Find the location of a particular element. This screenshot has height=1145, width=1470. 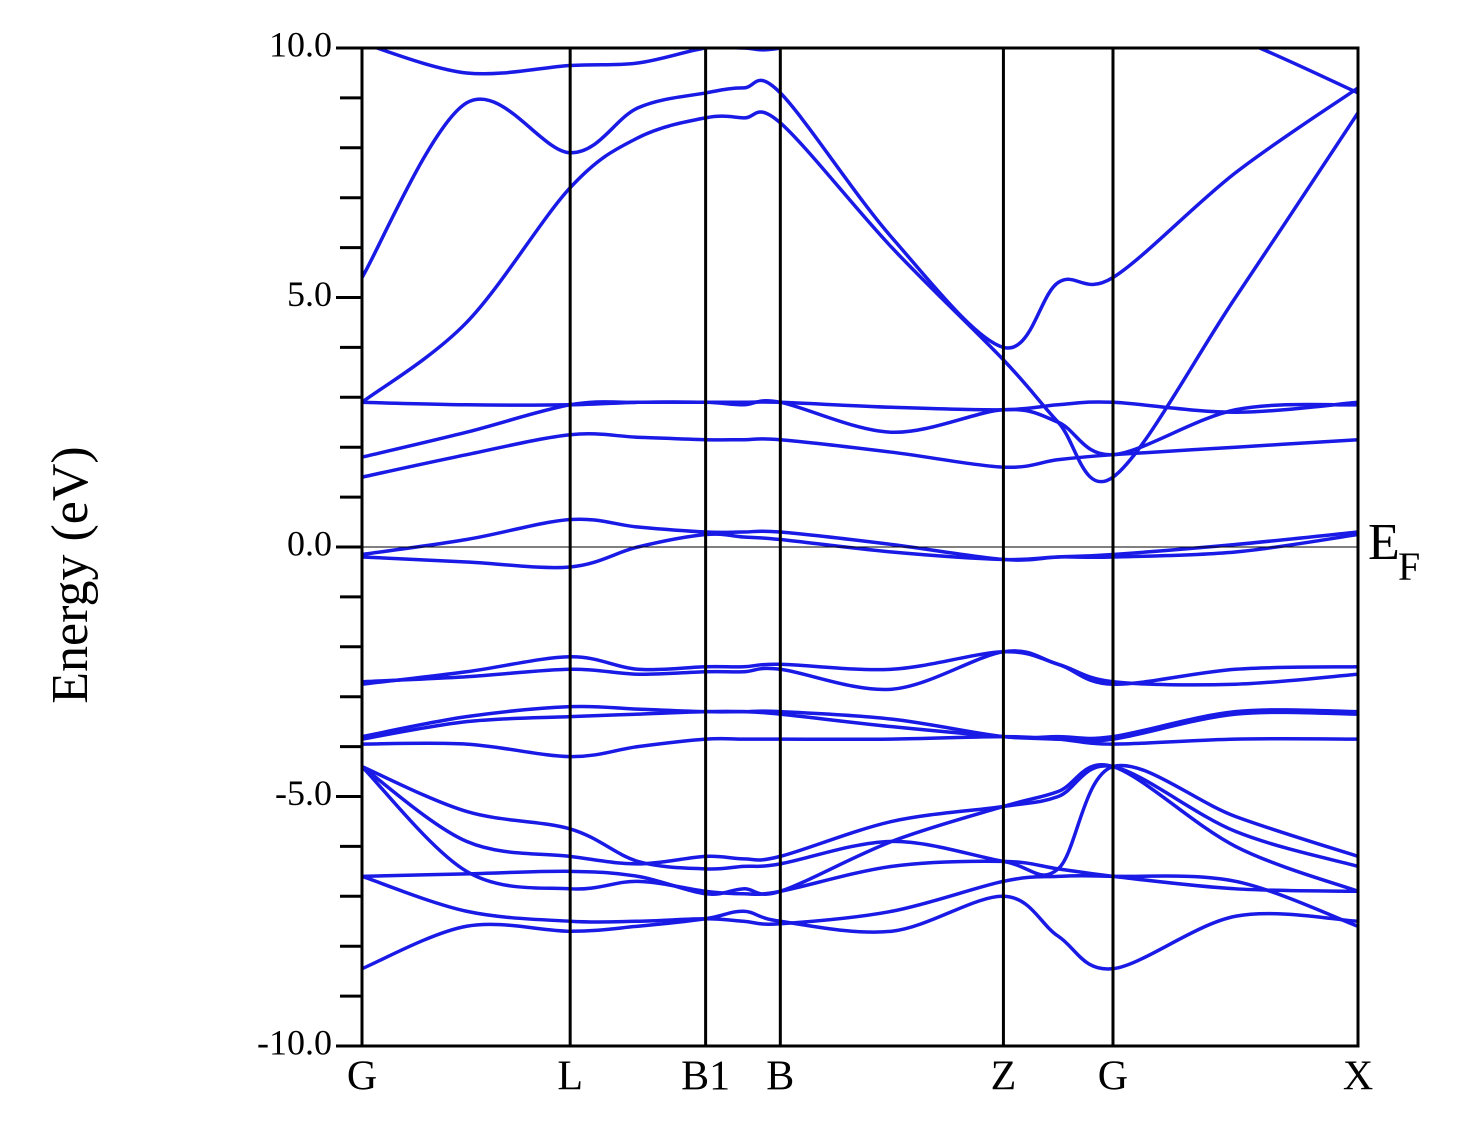

fermi-label-sub: F is located at coordinates (1409, 566).